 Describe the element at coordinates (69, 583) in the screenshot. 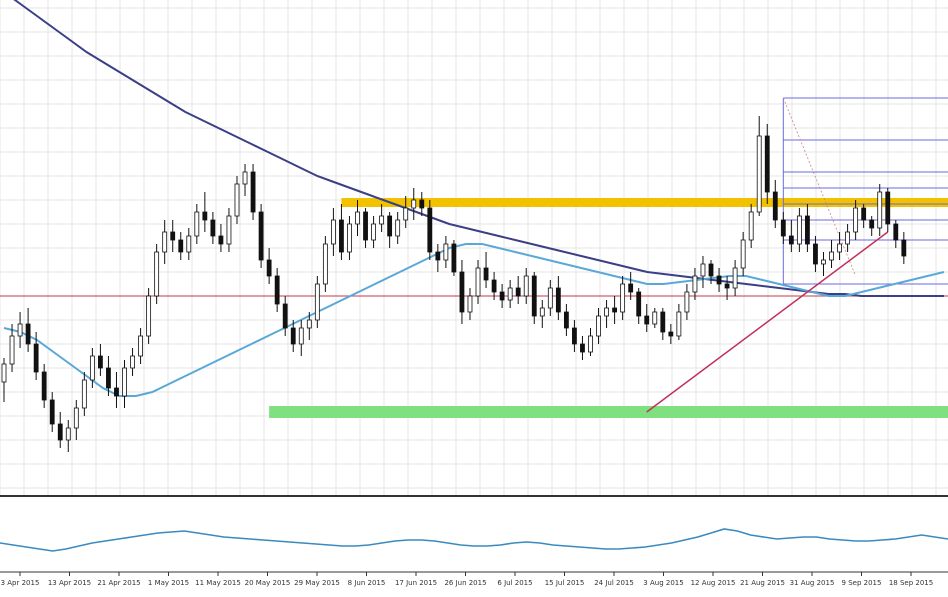

I see `x-tick-label: 13 Apr 2015` at that location.